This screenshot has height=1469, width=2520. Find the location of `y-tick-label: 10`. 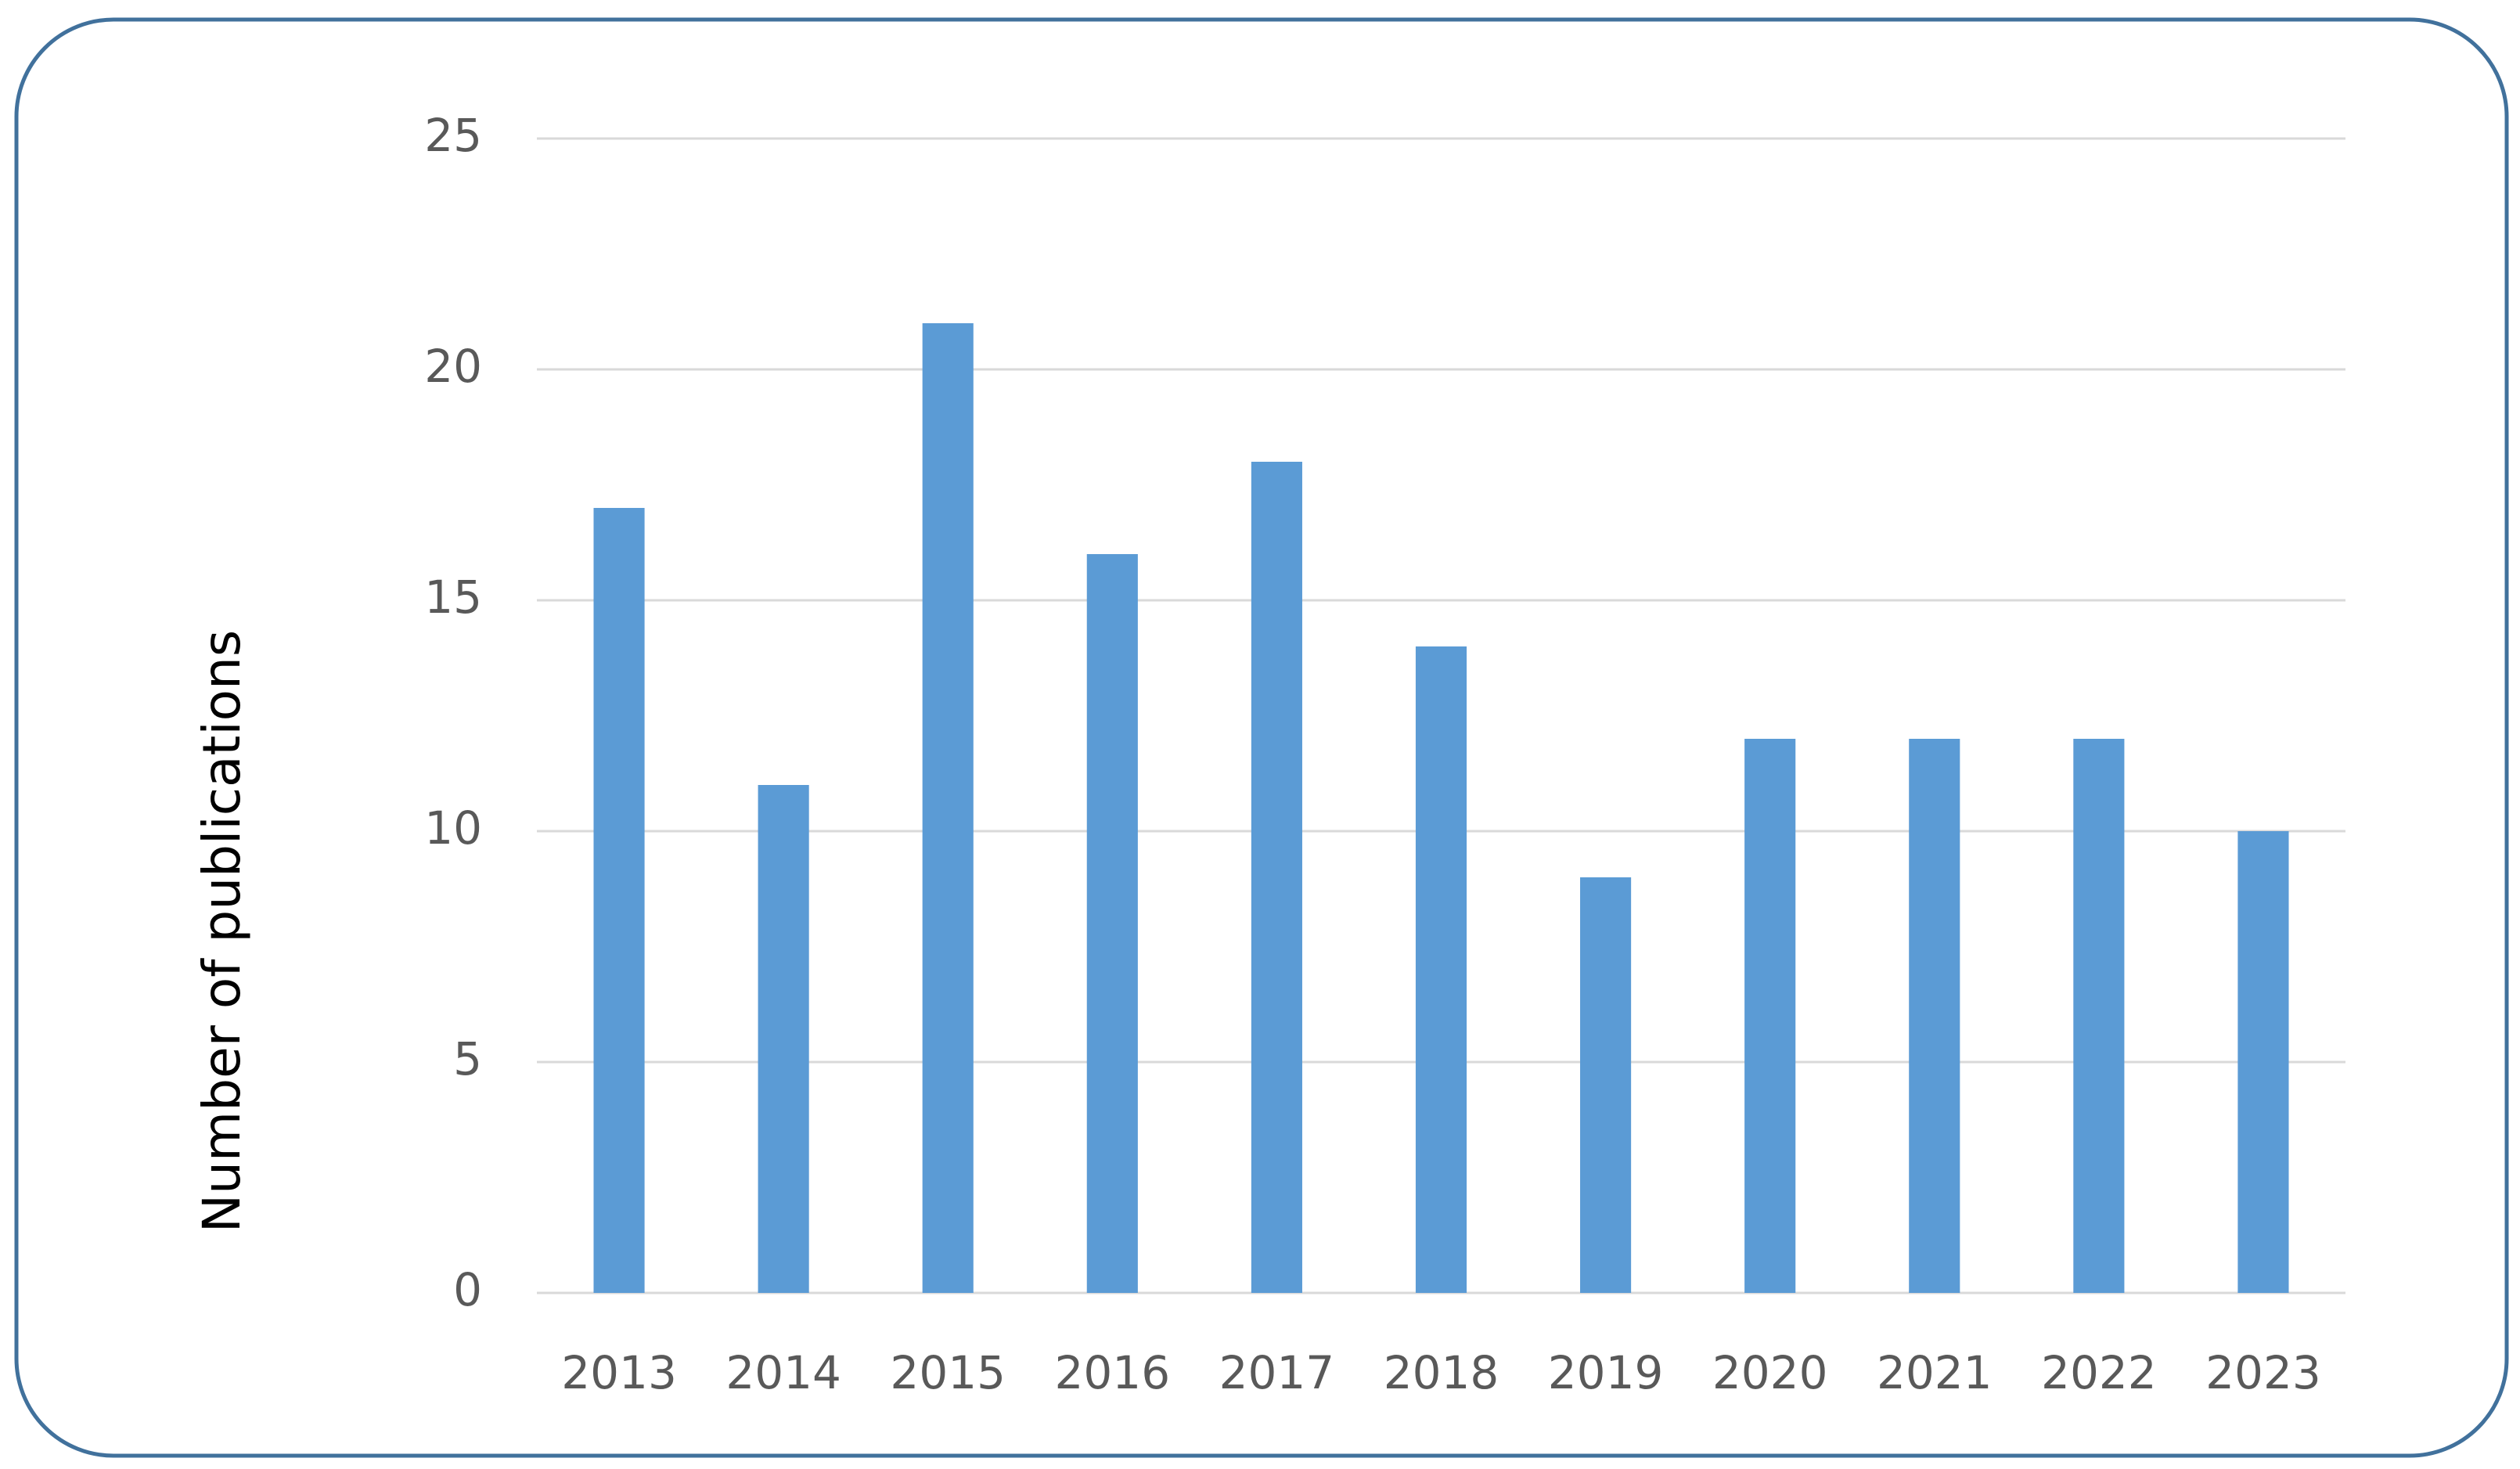

y-tick-label: 10 is located at coordinates (453, 828).